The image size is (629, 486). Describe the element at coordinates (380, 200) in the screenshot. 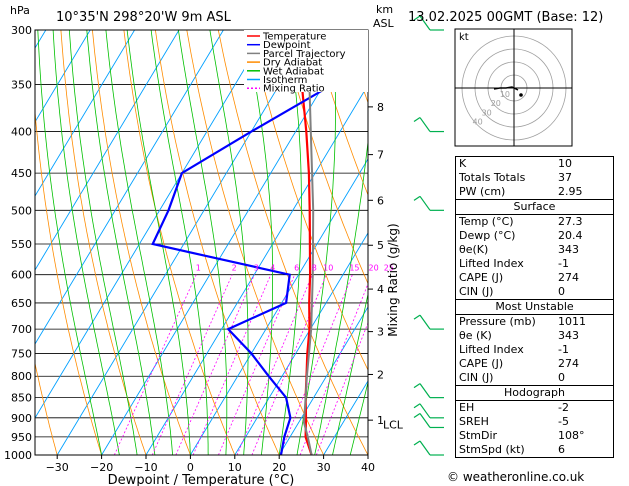

I see `height-km-label: 6` at that location.